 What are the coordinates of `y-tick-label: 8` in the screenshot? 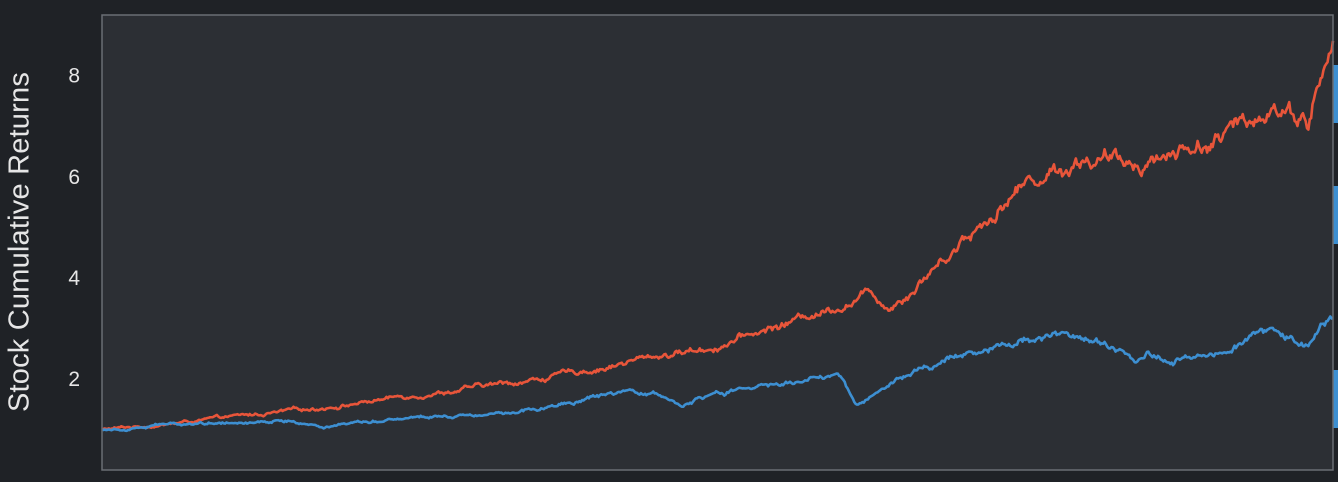 It's located at (74, 76).